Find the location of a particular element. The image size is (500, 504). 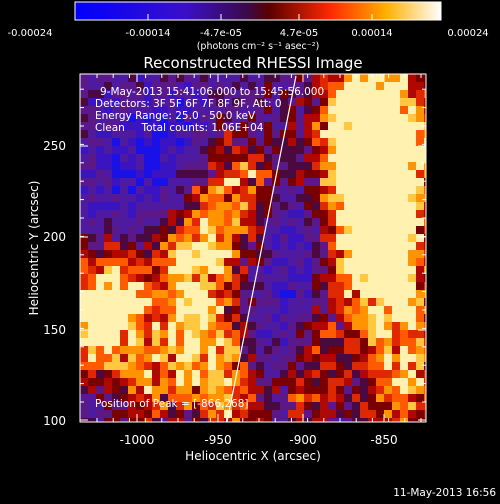

y-tick-label: 150 is located at coordinates (54, 330).